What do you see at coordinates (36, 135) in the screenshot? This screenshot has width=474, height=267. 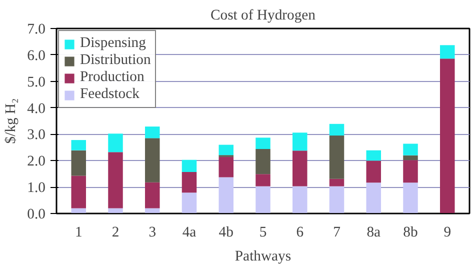 I see `y-tick-label: 3.0` at bounding box center [36, 135].